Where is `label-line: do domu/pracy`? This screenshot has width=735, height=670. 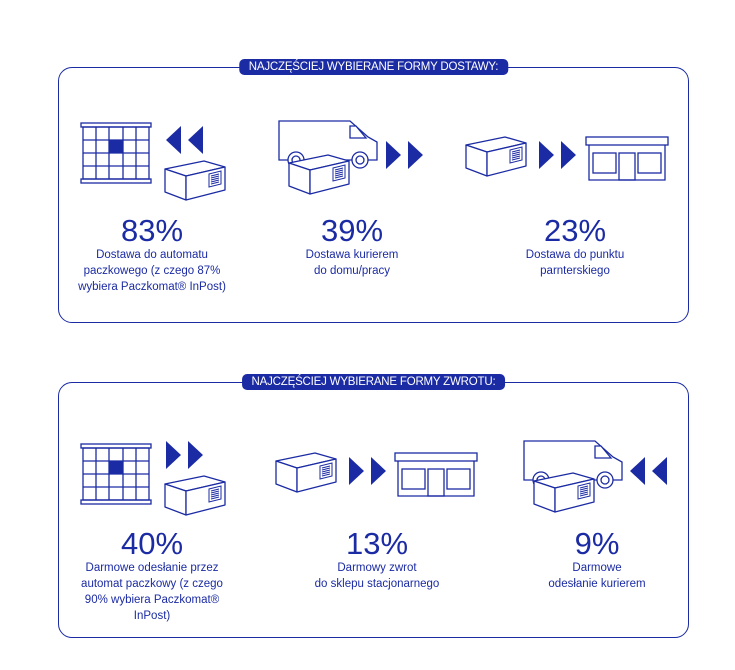
label-line: do domu/pracy is located at coordinates (352, 271).